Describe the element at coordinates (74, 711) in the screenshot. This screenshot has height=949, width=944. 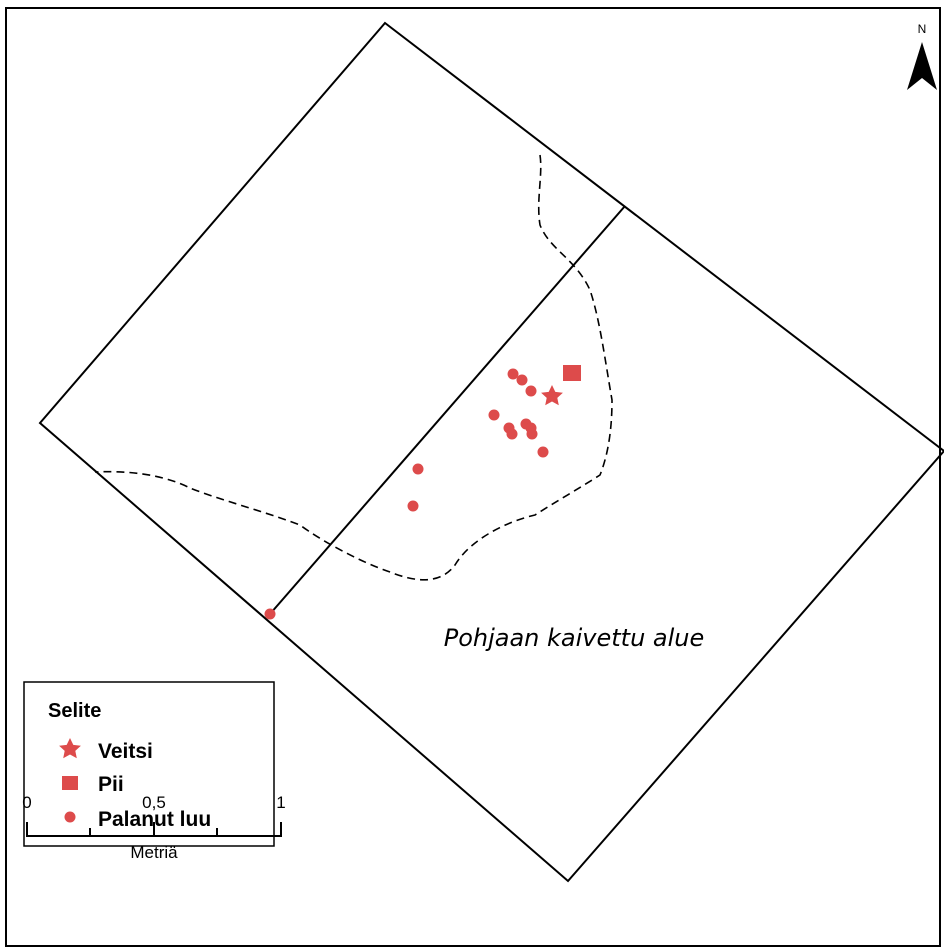
I see `legend-title: Selite` at that location.